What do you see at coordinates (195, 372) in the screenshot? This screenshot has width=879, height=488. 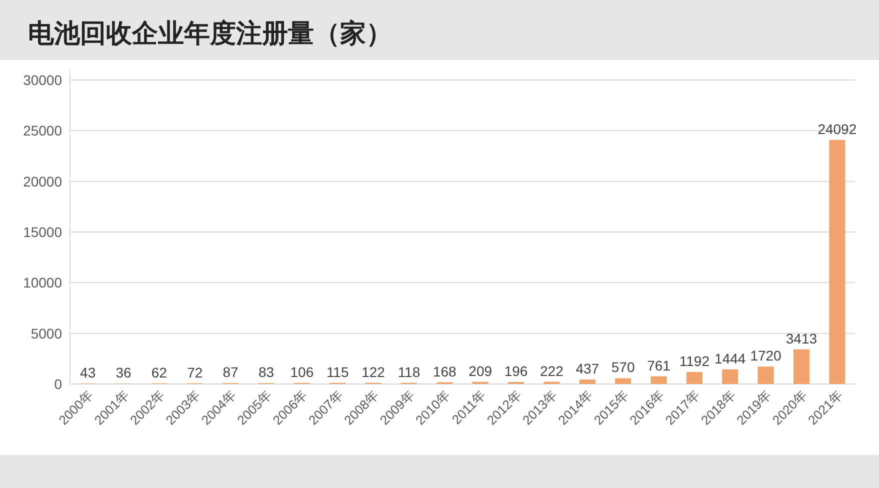 I see `data-label: 72` at bounding box center [195, 372].